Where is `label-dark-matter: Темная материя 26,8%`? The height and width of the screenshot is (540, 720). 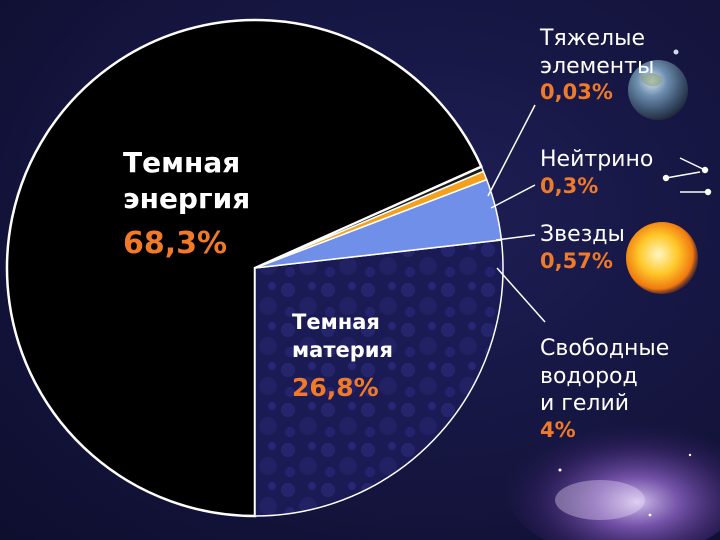 label-dark-matter: Темная материя 26,8% is located at coordinates (342, 355).